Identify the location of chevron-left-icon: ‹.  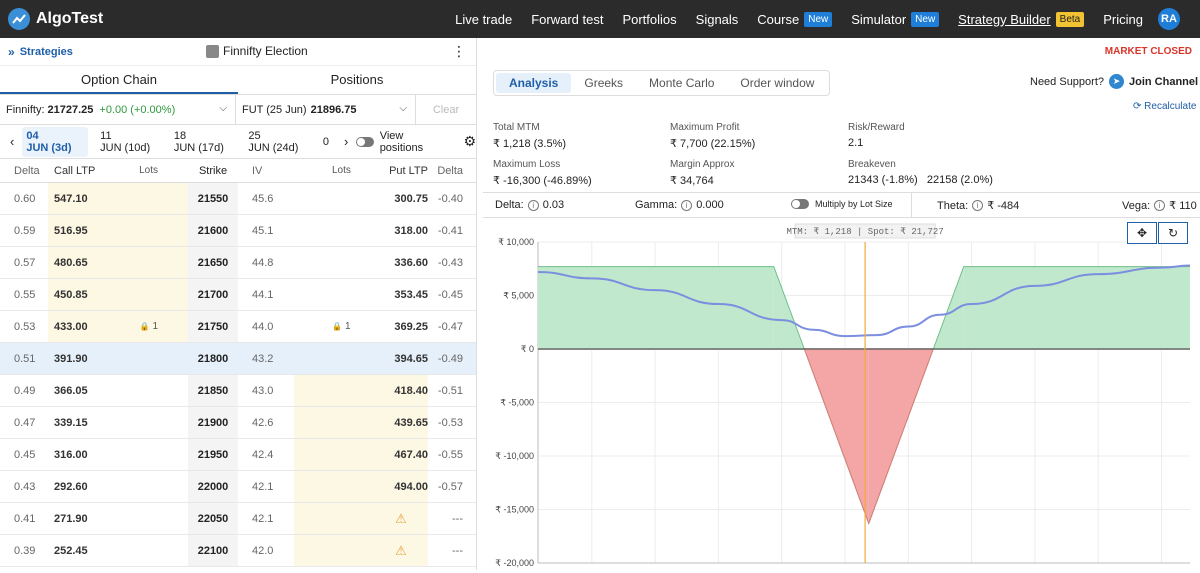
(12, 141).